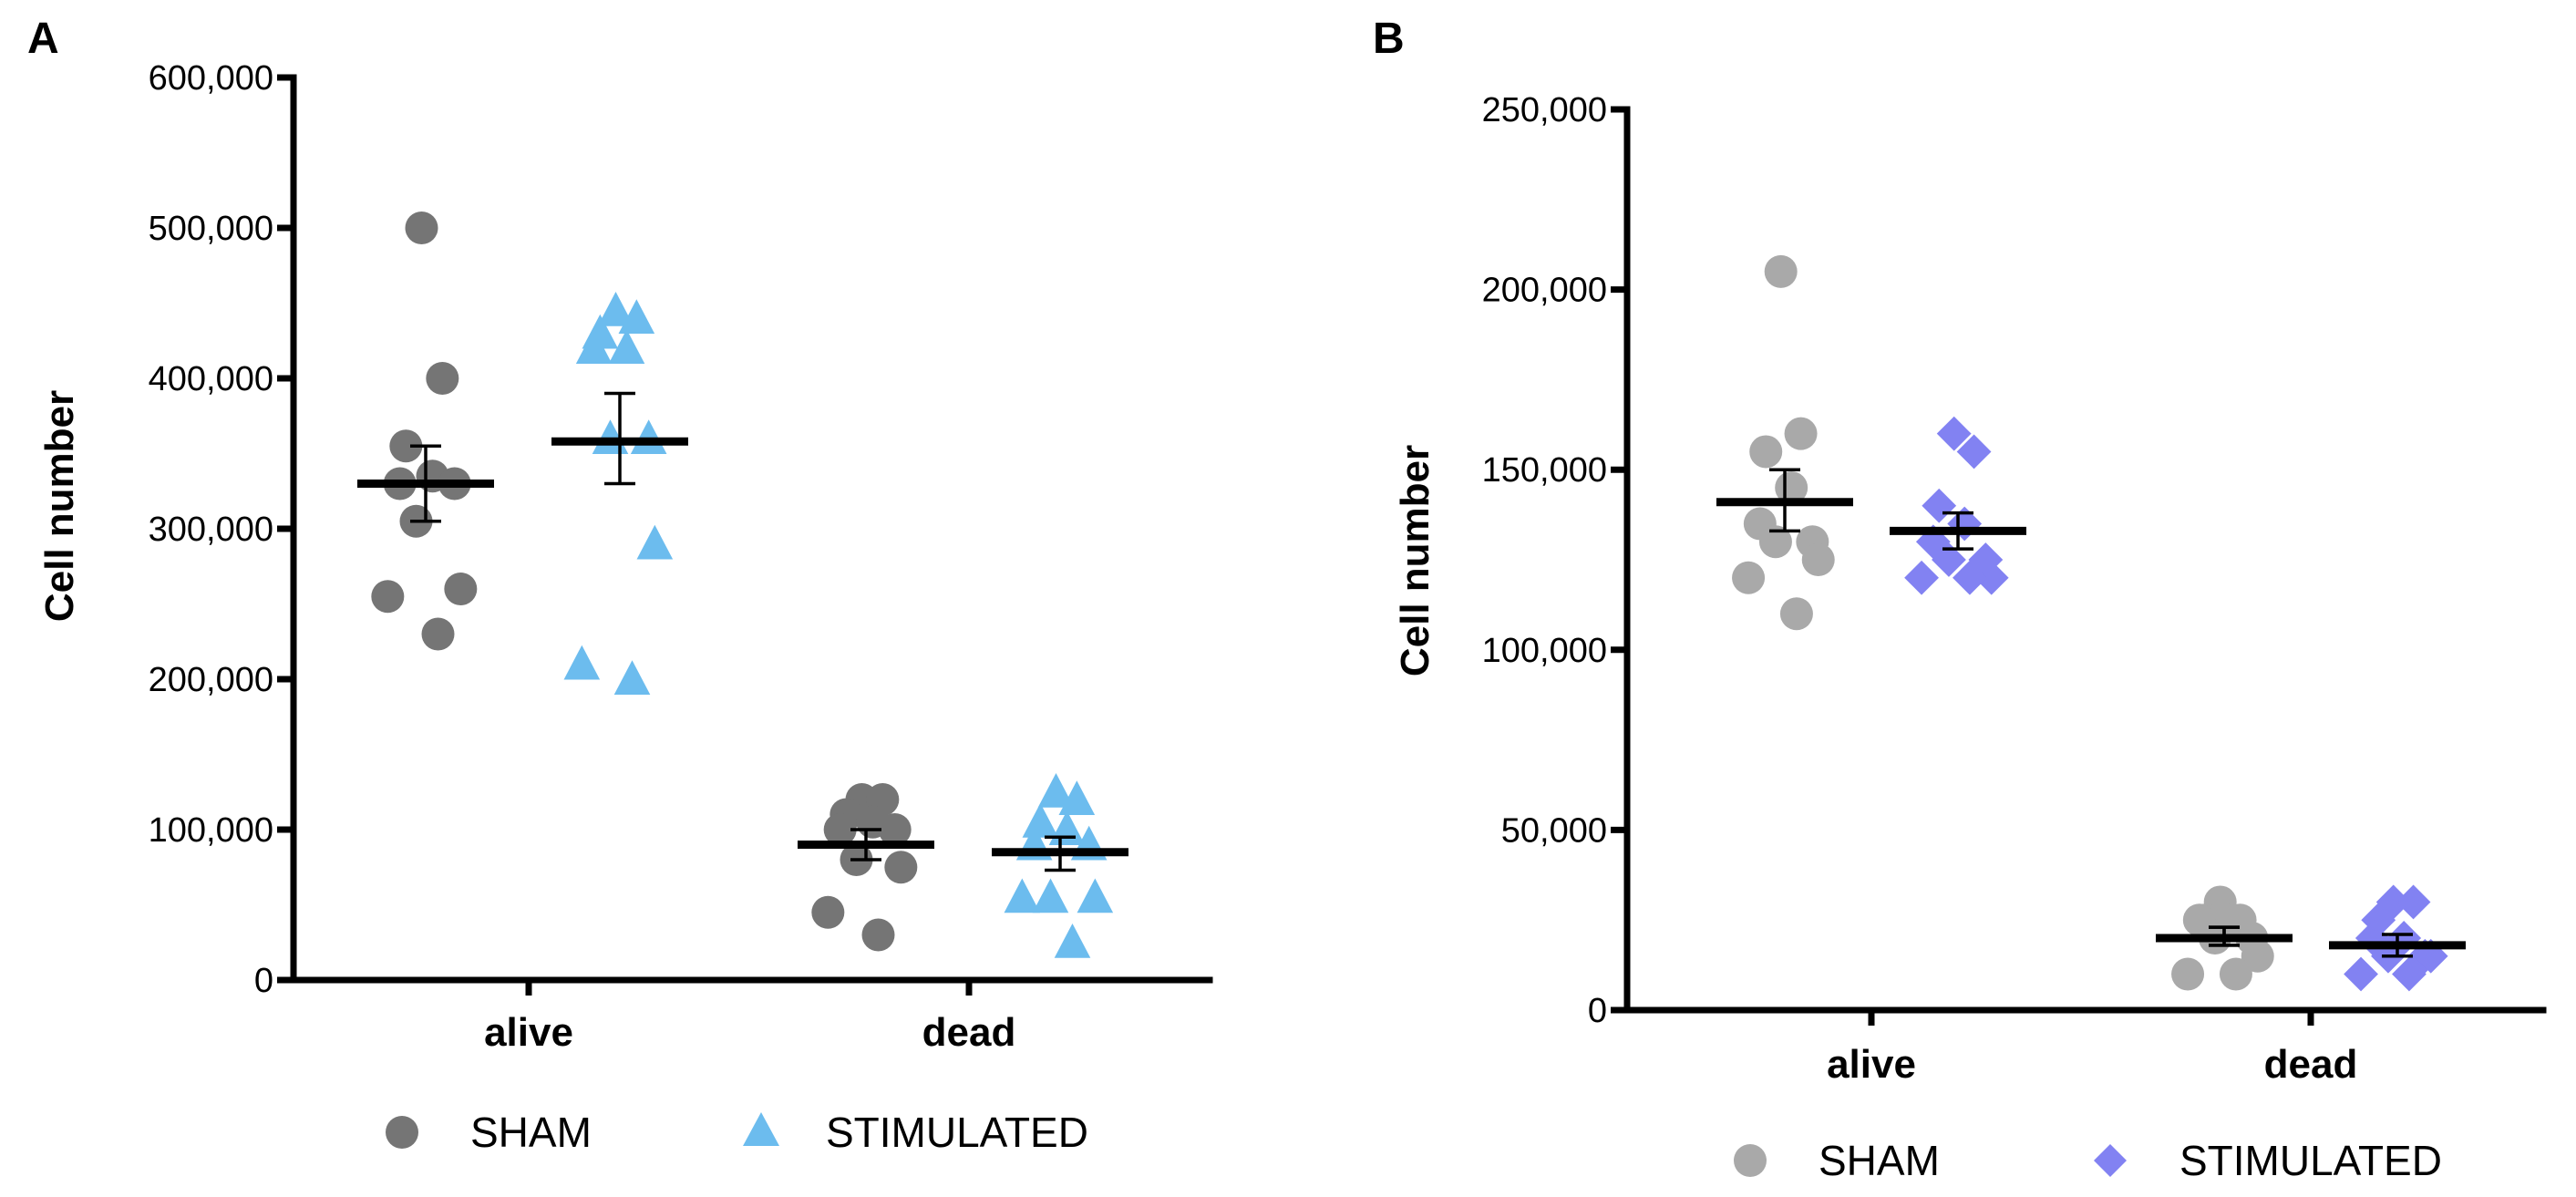 This screenshot has height=1197, width=2576. What do you see at coordinates (2088, 1160) in the screenshot?
I see `panel-b-legend: SHAM STIMULATED` at bounding box center [2088, 1160].